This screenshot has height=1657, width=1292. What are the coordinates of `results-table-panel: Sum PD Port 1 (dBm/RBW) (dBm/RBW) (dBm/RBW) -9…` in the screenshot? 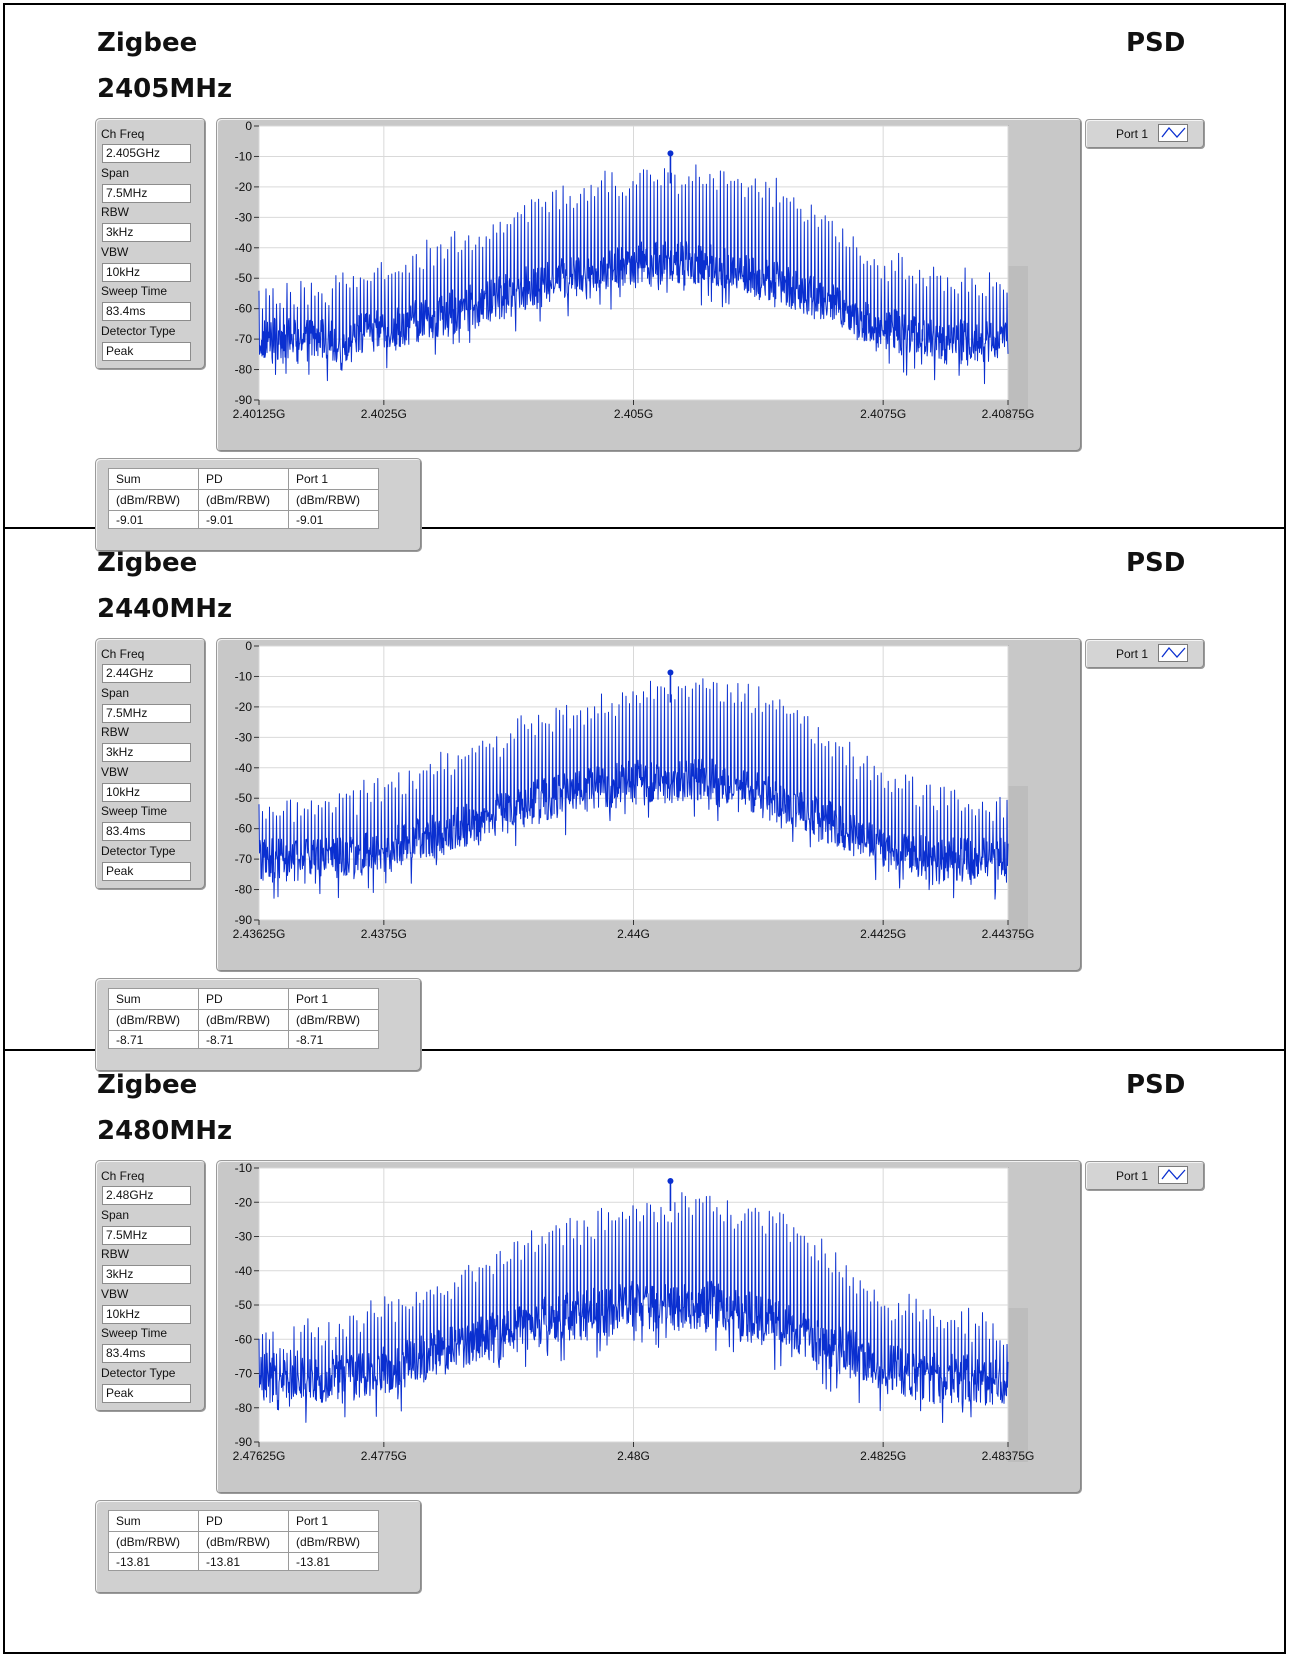 It's located at (258, 505).